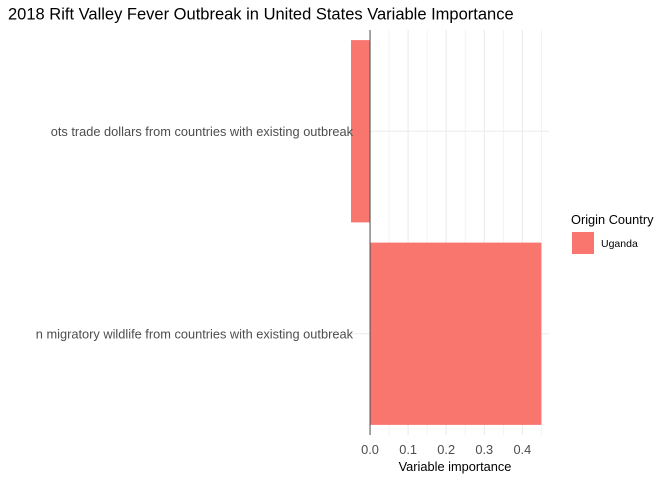 The image size is (672, 480). What do you see at coordinates (455, 466) in the screenshot?
I see `x-axis-title: Variable importance` at bounding box center [455, 466].